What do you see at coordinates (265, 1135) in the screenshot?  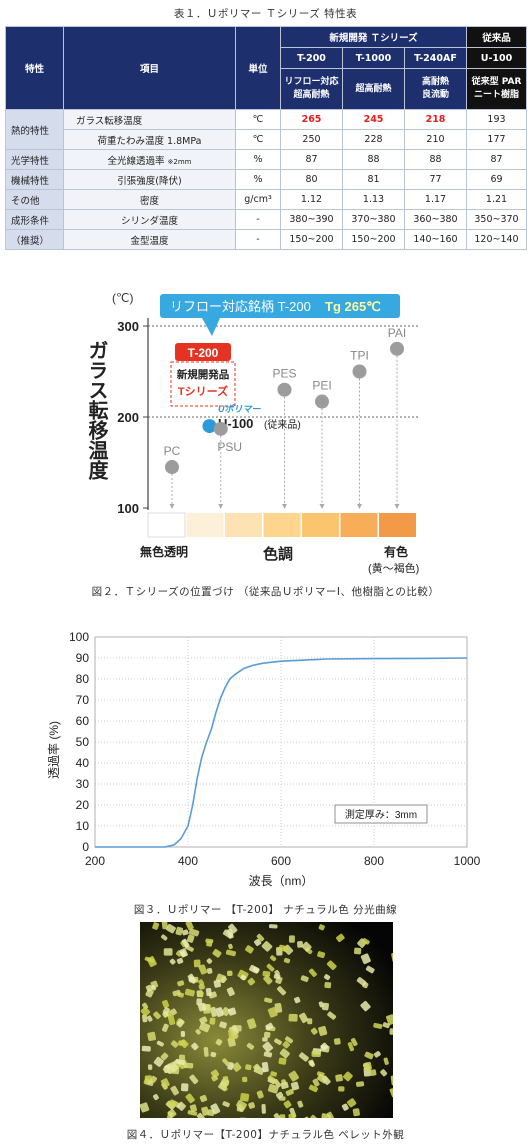 I see `fig4-caption: 図４．Ｕポリマー【T-200】ナチュラル色 ペレット外観` at bounding box center [265, 1135].